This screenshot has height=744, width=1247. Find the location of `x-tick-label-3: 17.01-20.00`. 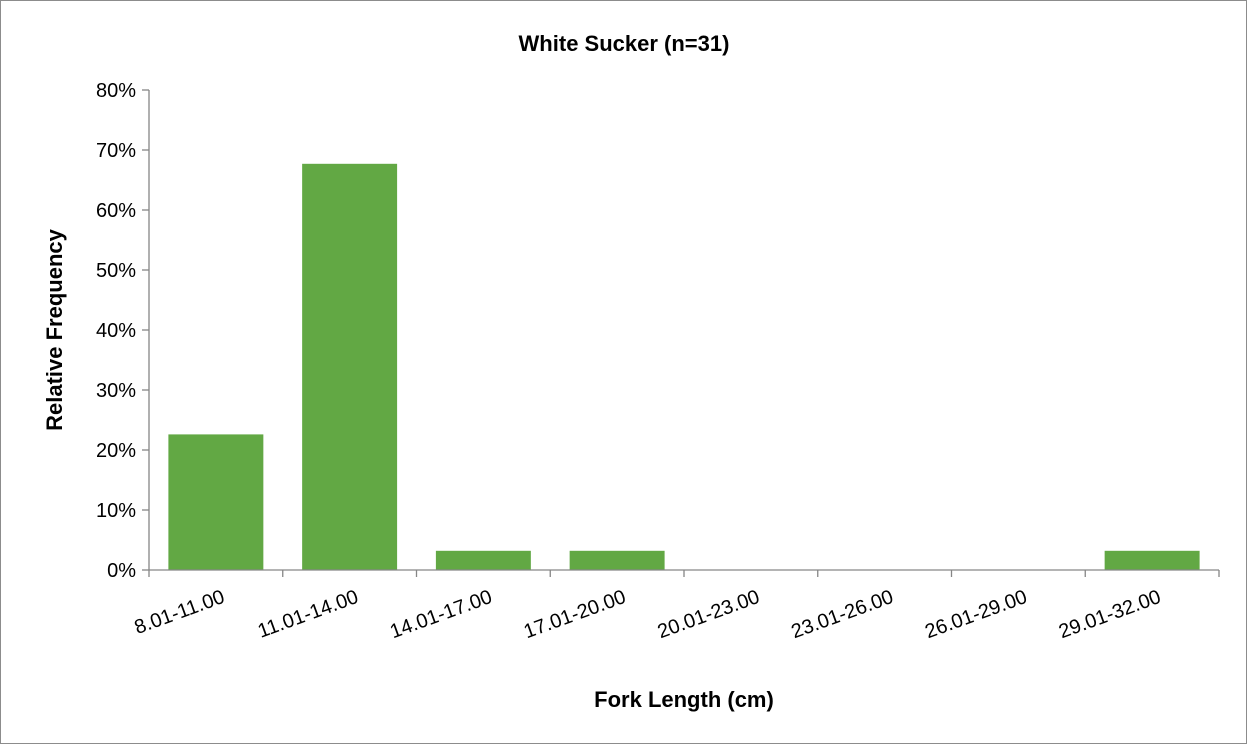

x-tick-label-3: 17.01-20.00 is located at coordinates (575, 614).